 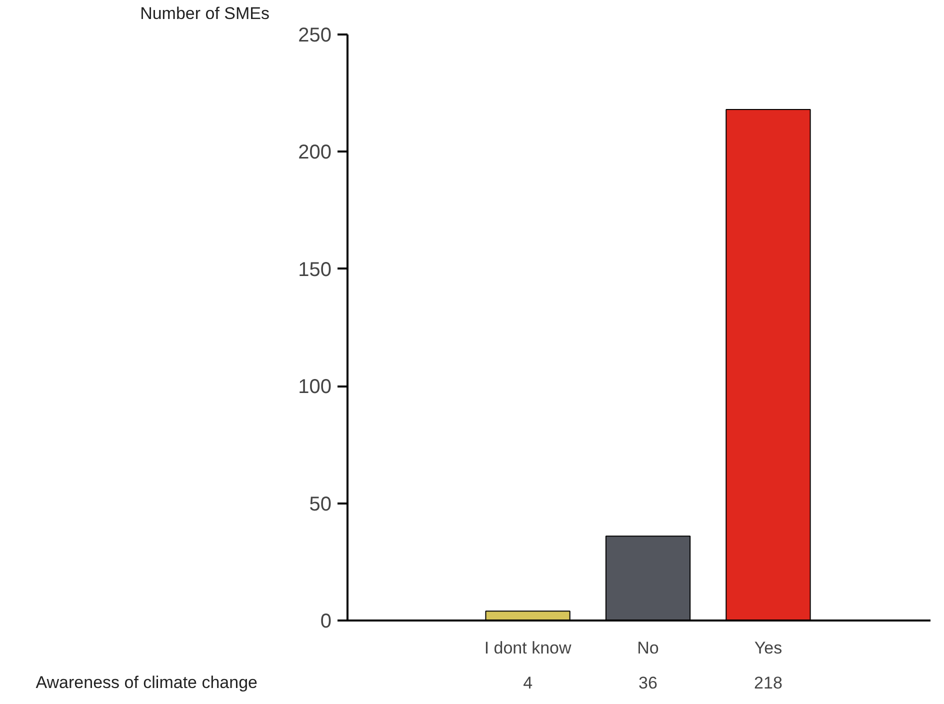 I want to click on y-tick-label: 0, so click(x=326, y=621).